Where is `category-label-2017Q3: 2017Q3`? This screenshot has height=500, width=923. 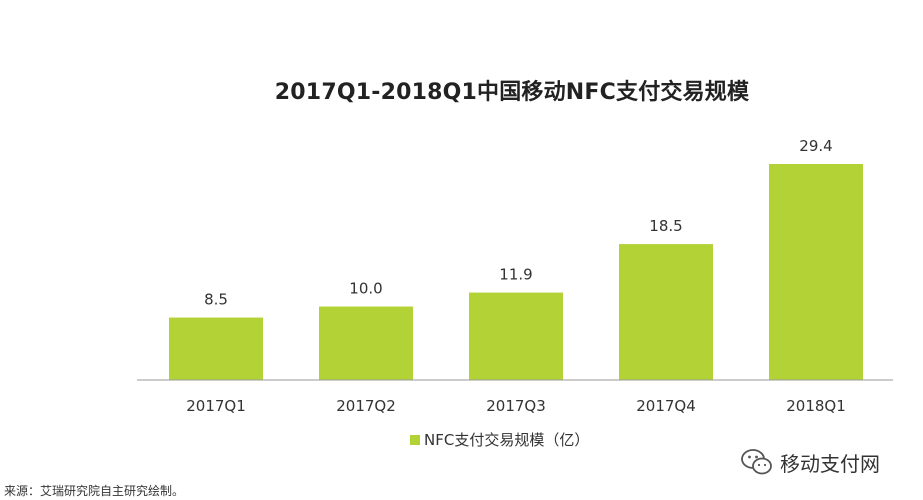
category-label-2017Q3: 2017Q3 is located at coordinates (516, 406).